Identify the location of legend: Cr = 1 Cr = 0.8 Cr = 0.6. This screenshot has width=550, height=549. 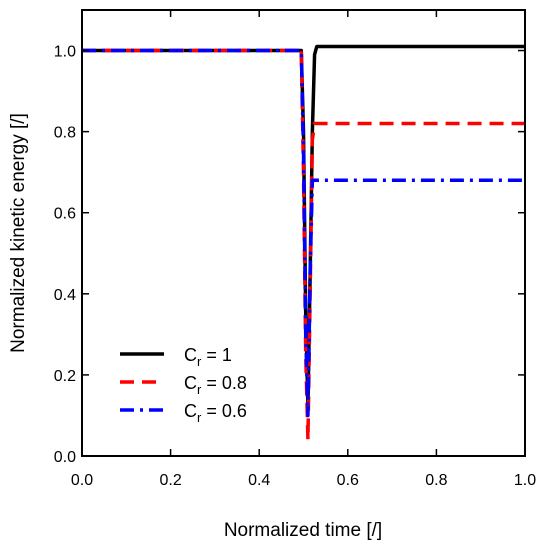
(183, 385).